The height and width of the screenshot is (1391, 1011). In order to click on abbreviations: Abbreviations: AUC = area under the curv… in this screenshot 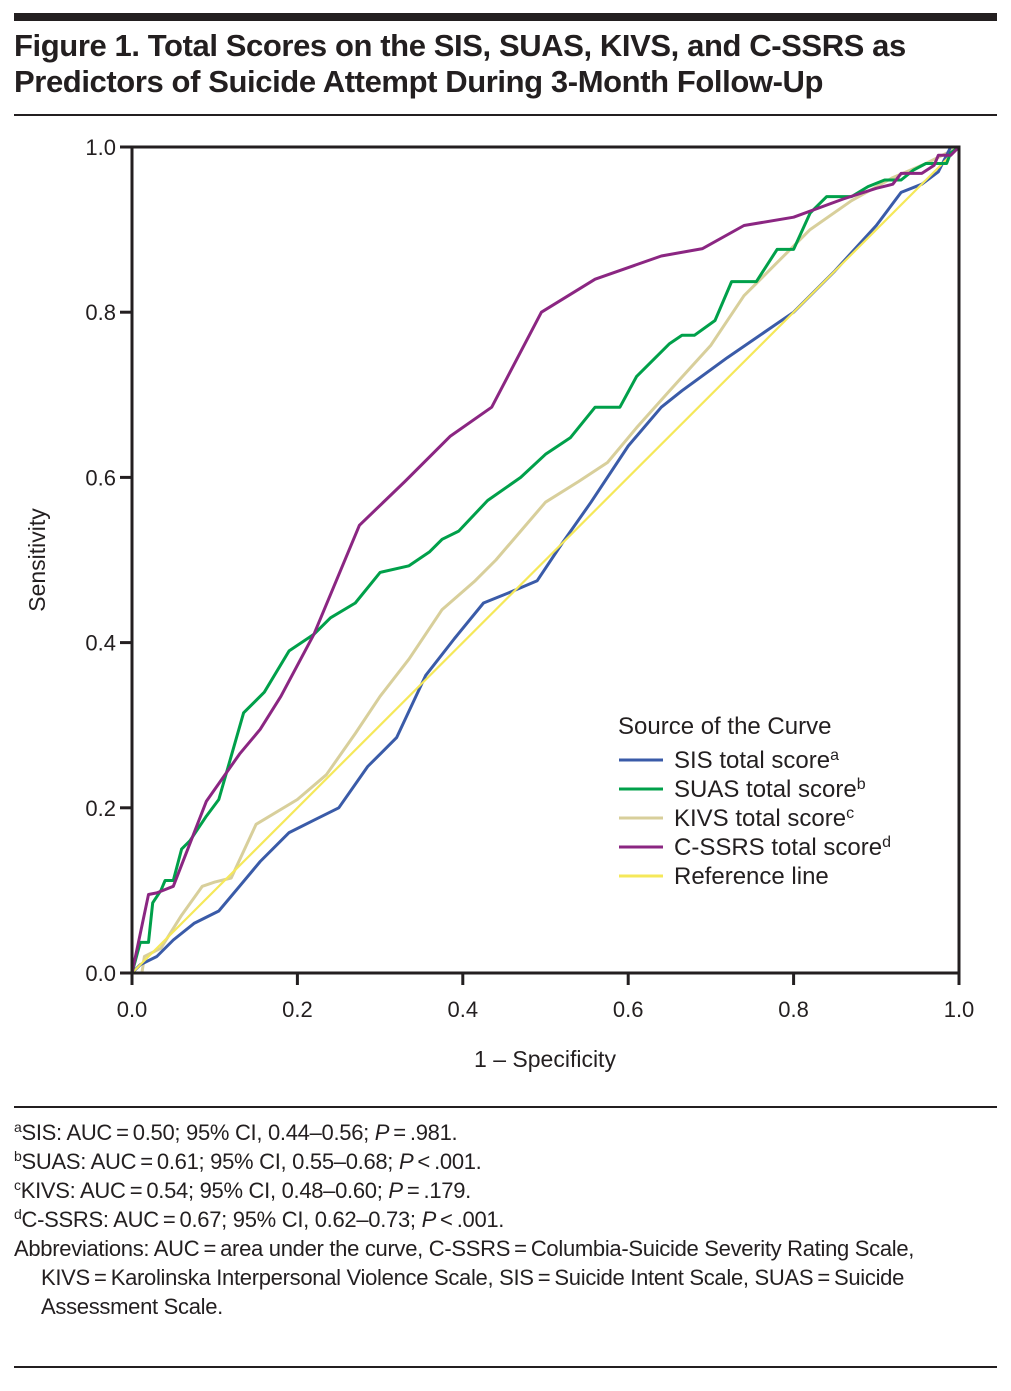, I will do `click(464, 1277)`.